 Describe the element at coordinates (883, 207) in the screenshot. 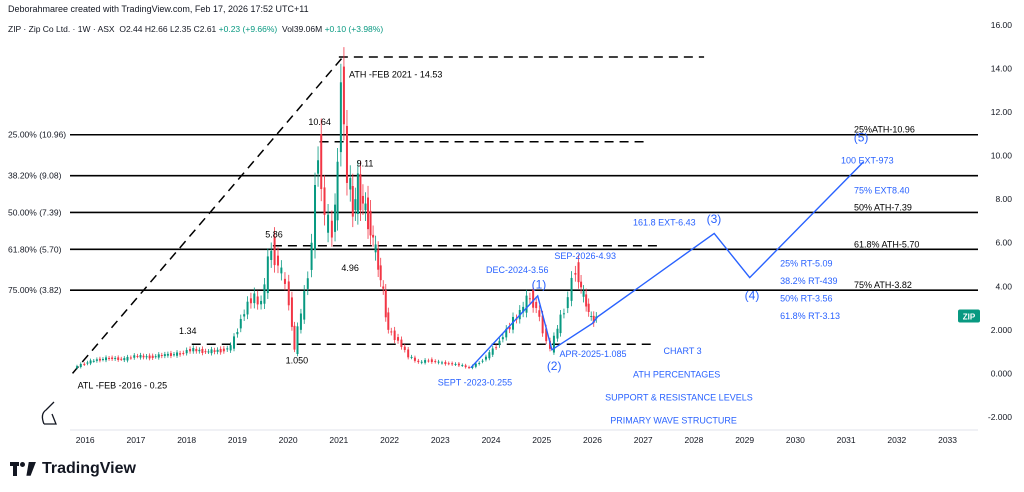

I see `level-label: 50% ATH-7.39` at that location.